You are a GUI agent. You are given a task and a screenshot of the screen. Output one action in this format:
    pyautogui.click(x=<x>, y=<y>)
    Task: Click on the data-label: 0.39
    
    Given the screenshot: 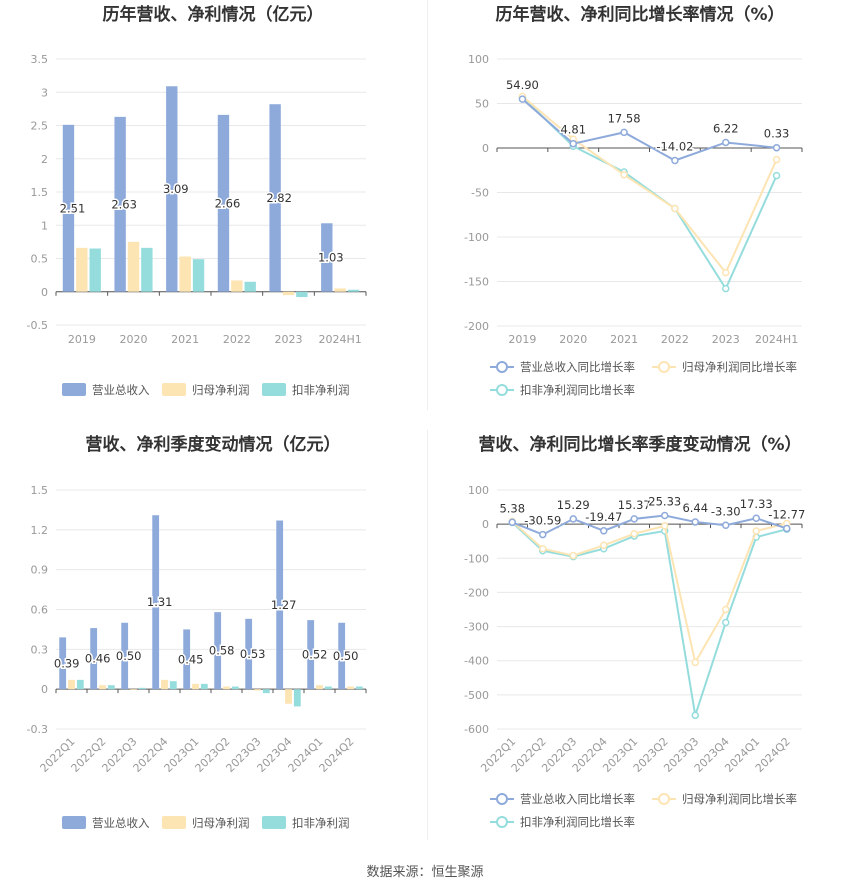 What is the action you would take?
    pyautogui.click(x=67, y=663)
    